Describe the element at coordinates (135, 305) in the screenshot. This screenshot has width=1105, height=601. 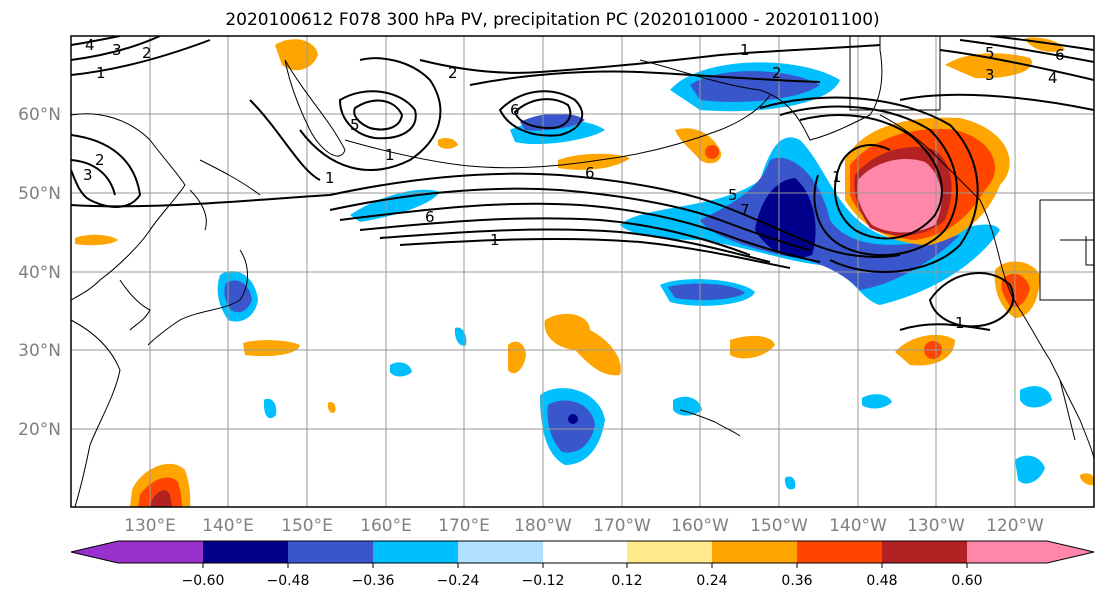
I see `korea-coast` at that location.